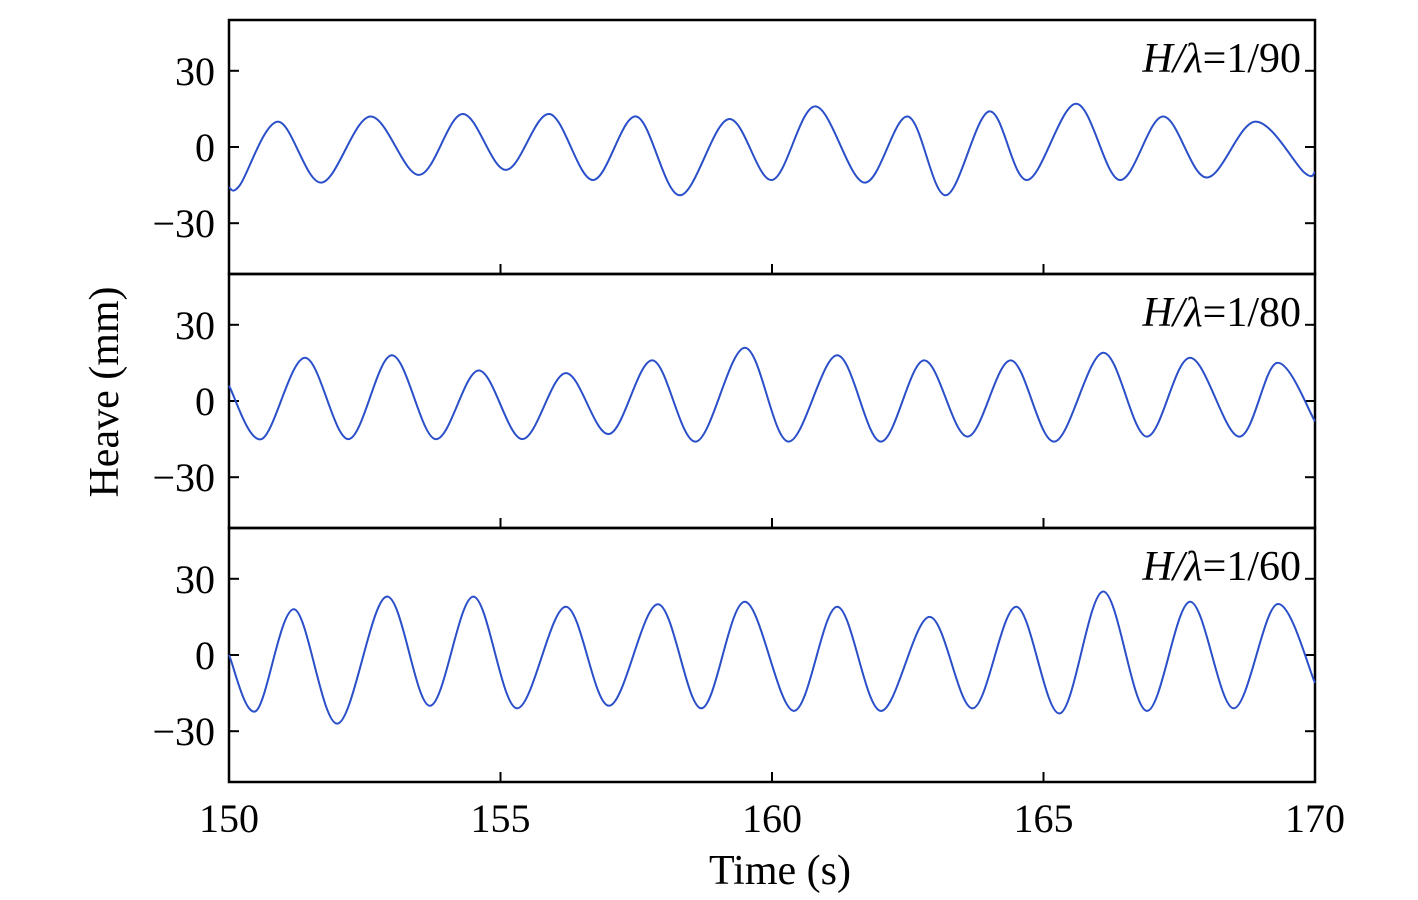  What do you see at coordinates (780, 871) in the screenshot?
I see `x-axis-title: Time (s)` at bounding box center [780, 871].